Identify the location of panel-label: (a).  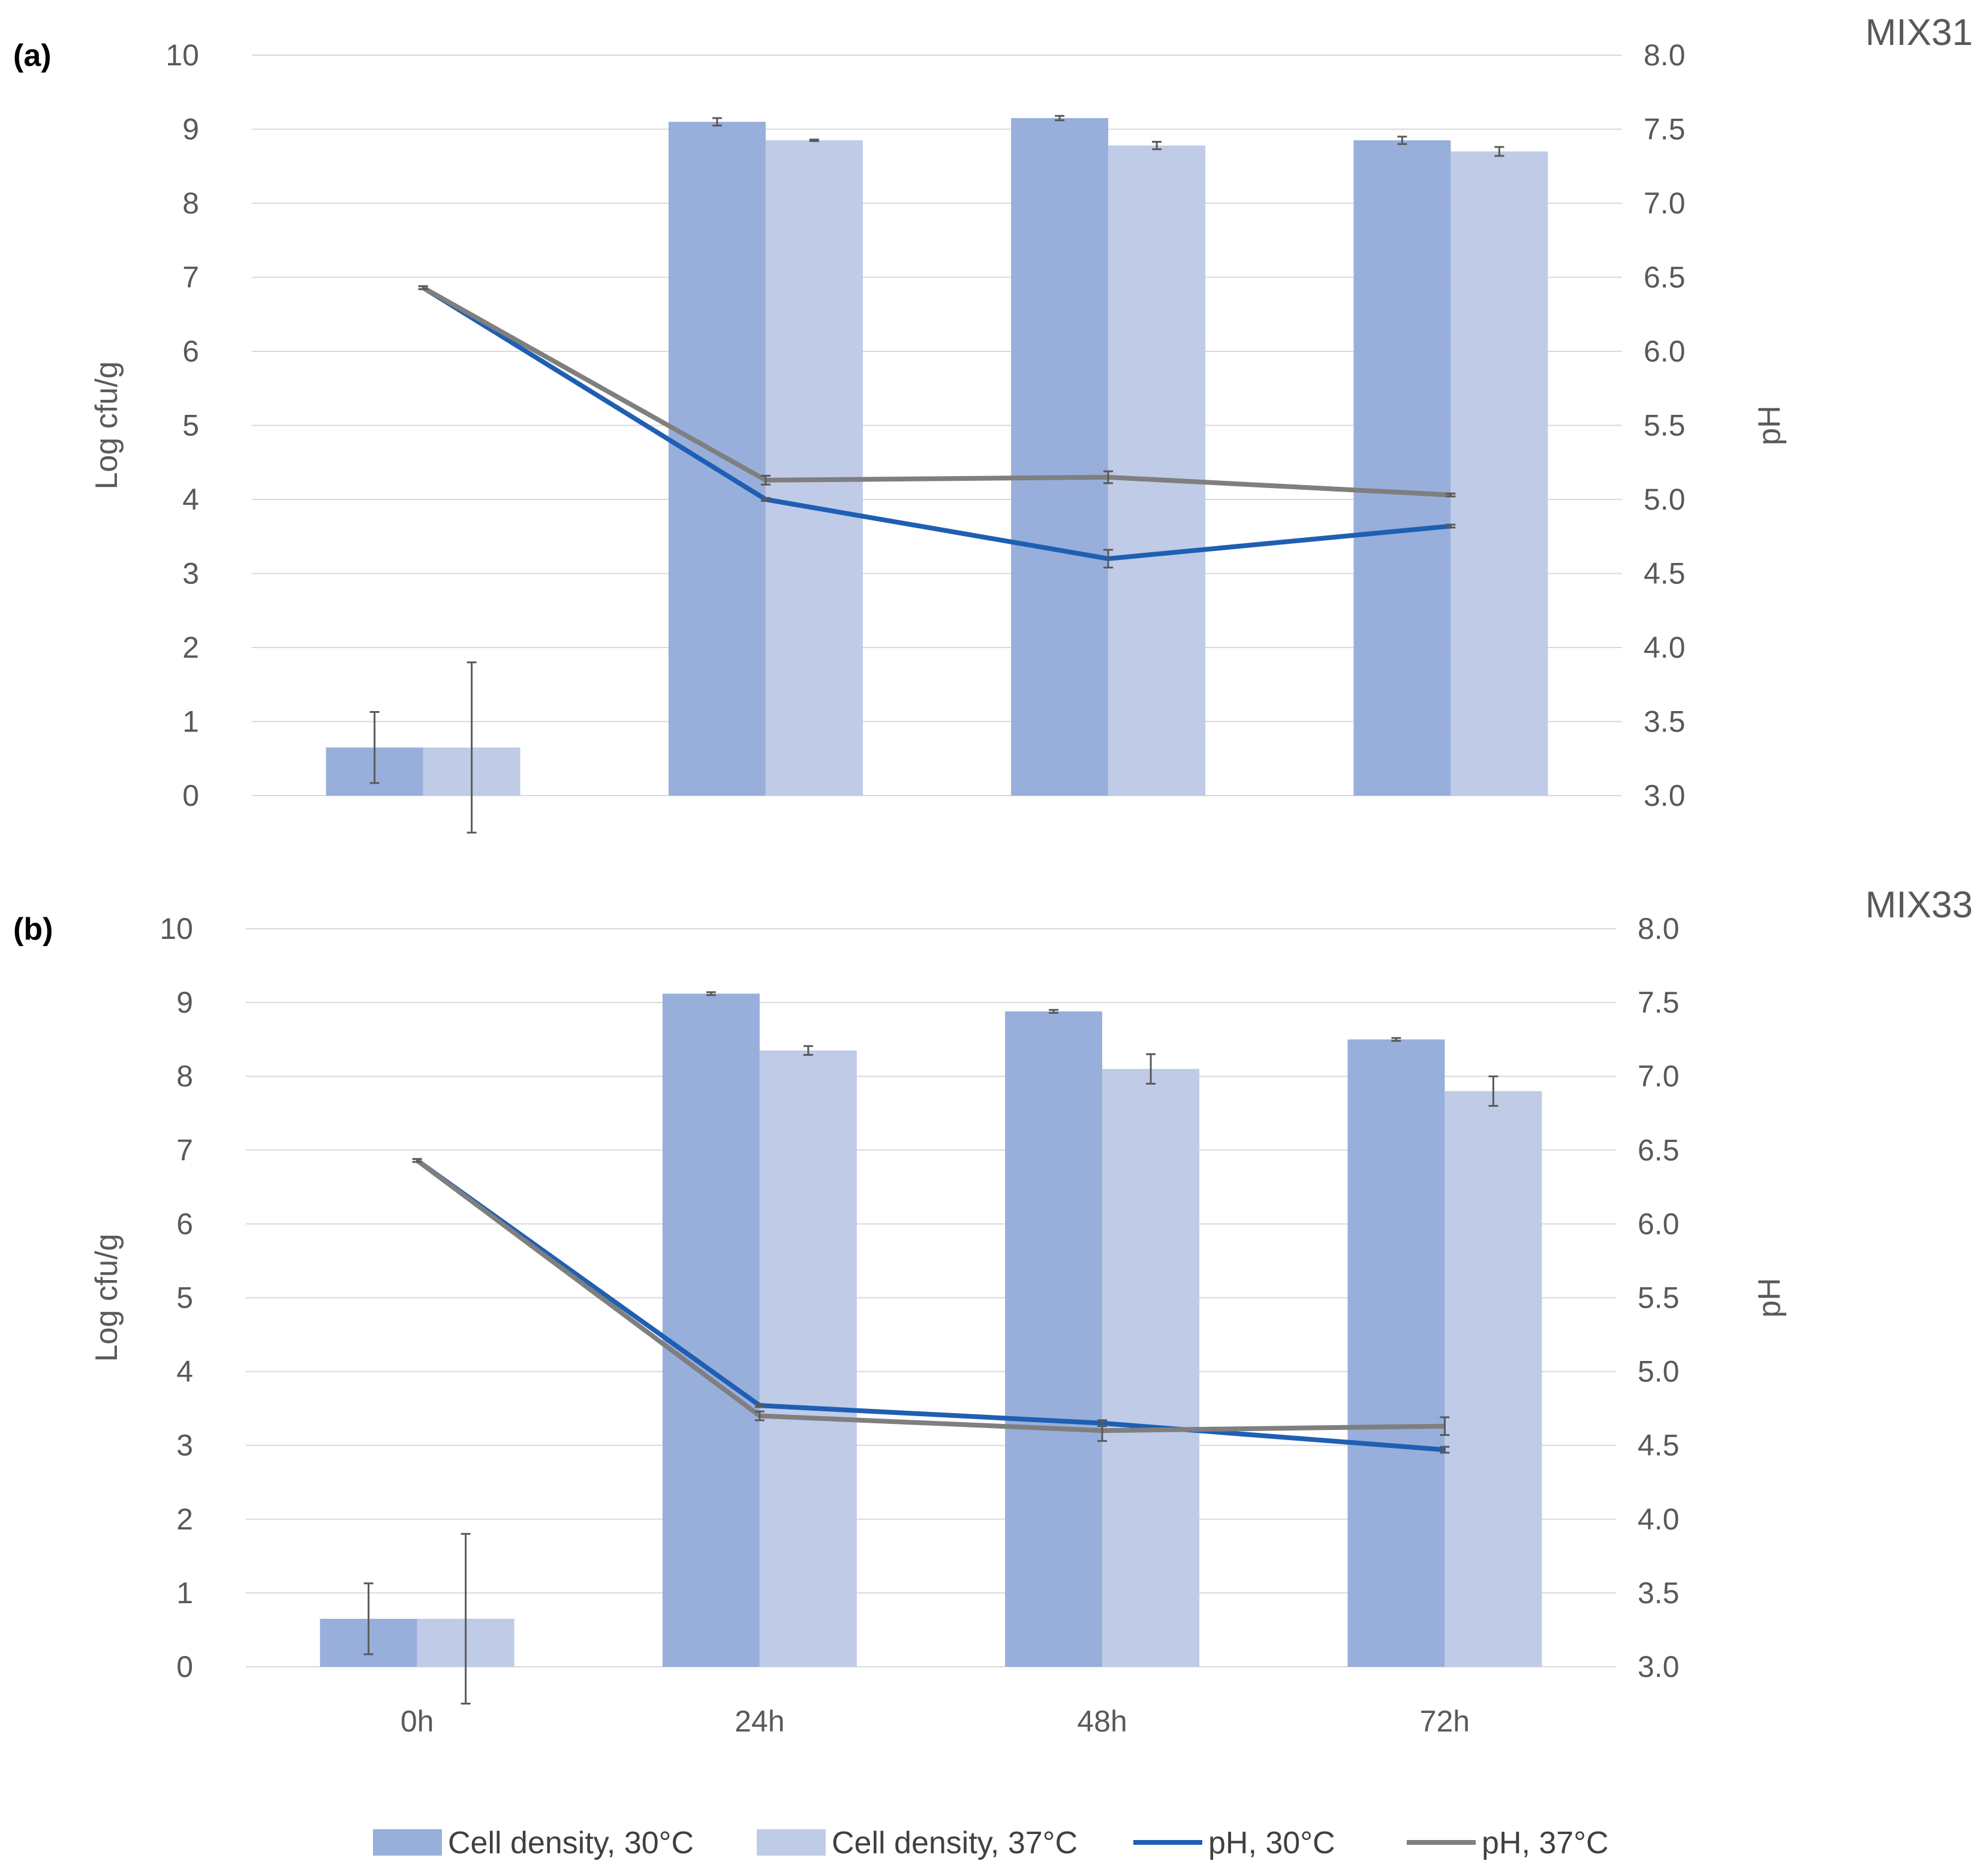
(32, 55).